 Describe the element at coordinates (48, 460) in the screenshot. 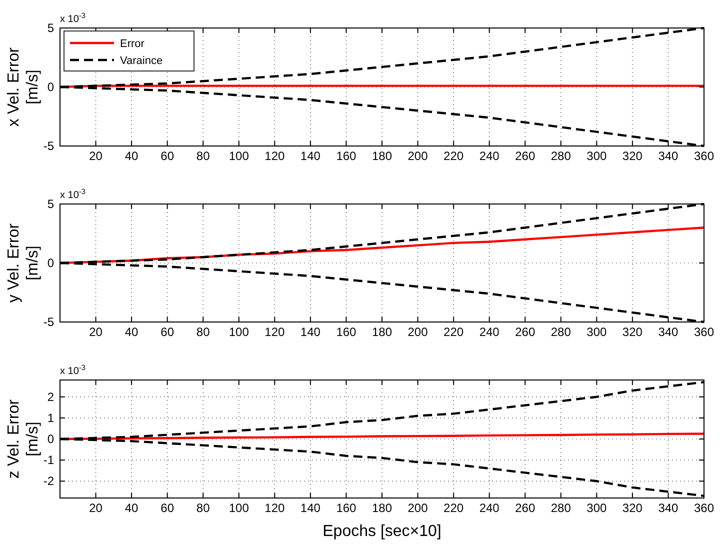

I see `y-tick-label: -1` at that location.